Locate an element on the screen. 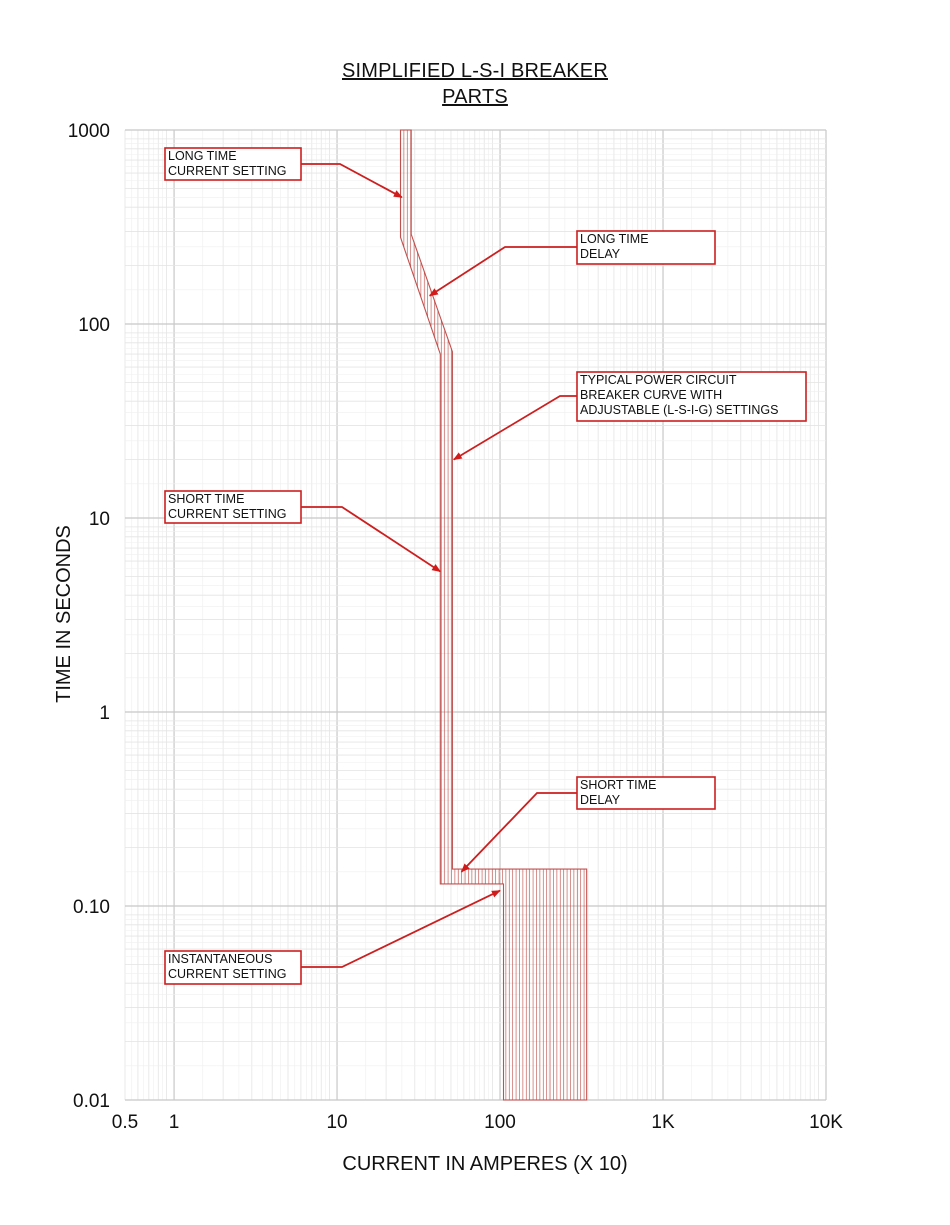 The width and height of the screenshot is (950, 1225). annotation-text: TYPICAL POWER CIRCUIT is located at coordinates (658, 380).